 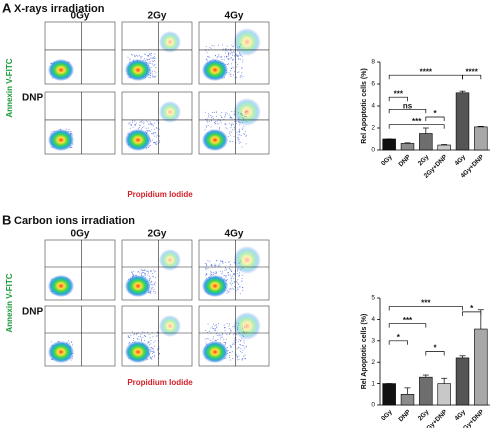 What do you see at coordinates (417, 121) in the screenshot?
I see `significance-label: ***` at bounding box center [417, 121].